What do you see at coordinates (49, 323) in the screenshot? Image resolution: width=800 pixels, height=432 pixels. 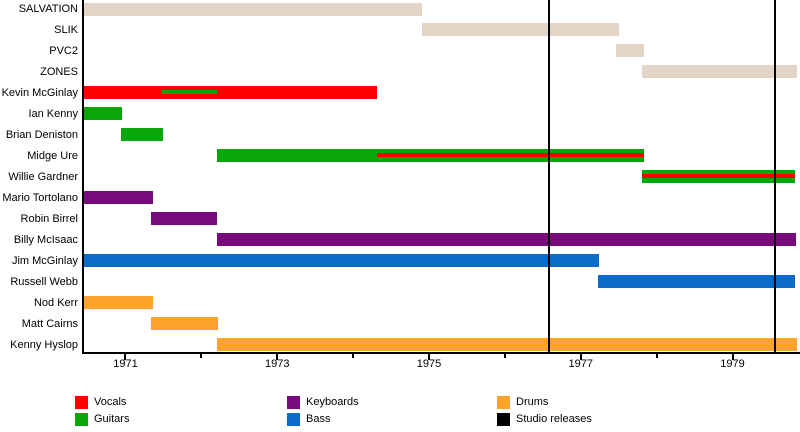 I see `row-label-matt-cairns: Matt Cairns` at bounding box center [49, 323].